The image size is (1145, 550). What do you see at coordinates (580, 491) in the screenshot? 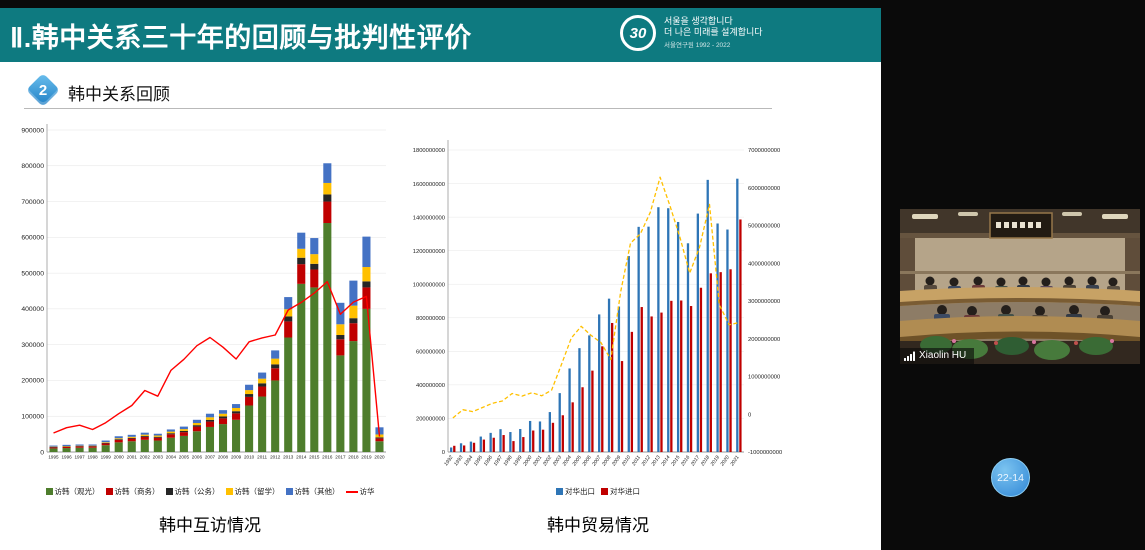
I see `legend-label: 对华出口` at bounding box center [580, 491].